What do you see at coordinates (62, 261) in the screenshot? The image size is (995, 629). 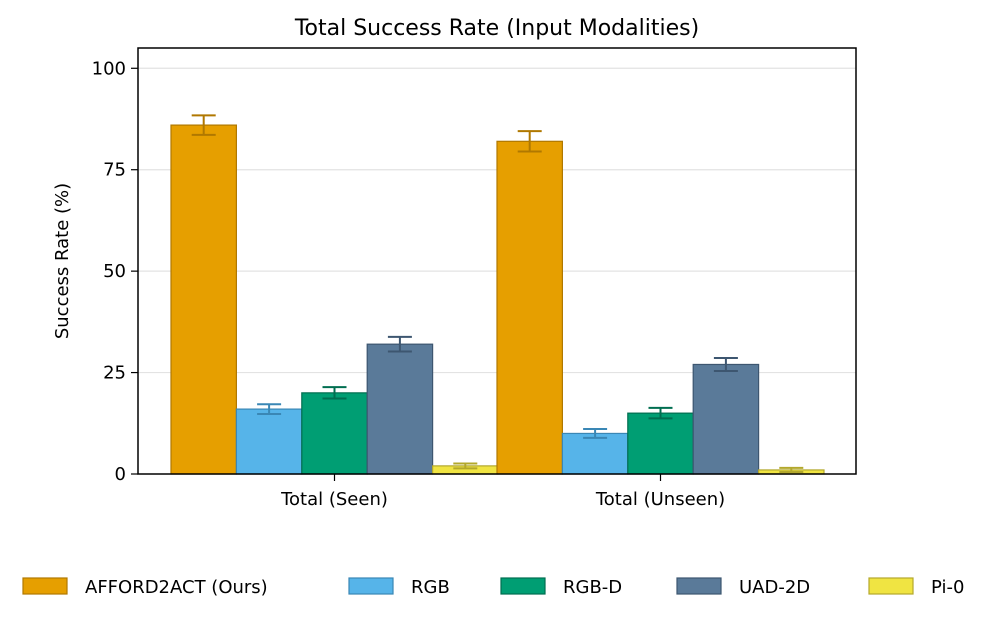 I see `y-axis-label: Success Rate (%)` at bounding box center [62, 261].